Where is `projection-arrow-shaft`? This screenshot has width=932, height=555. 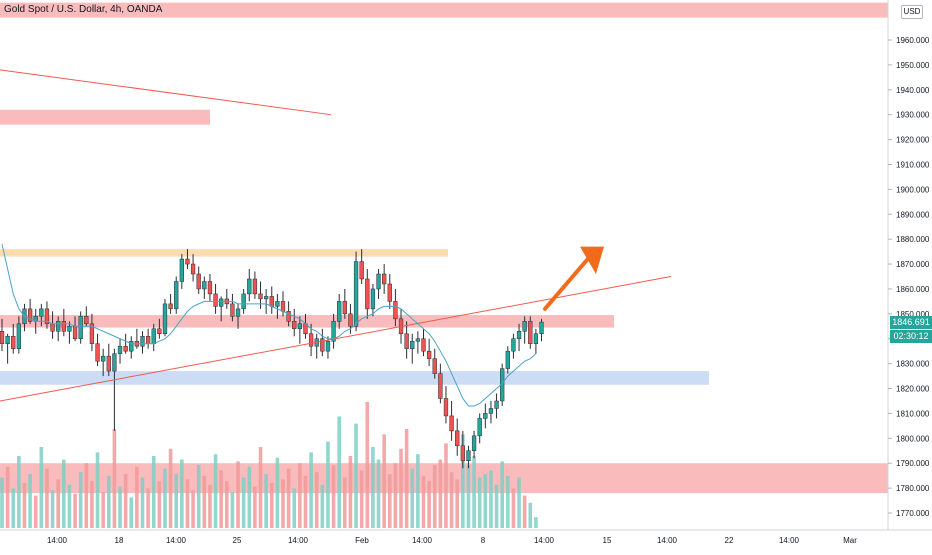
projection-arrow-shaft is located at coordinates (568, 281).